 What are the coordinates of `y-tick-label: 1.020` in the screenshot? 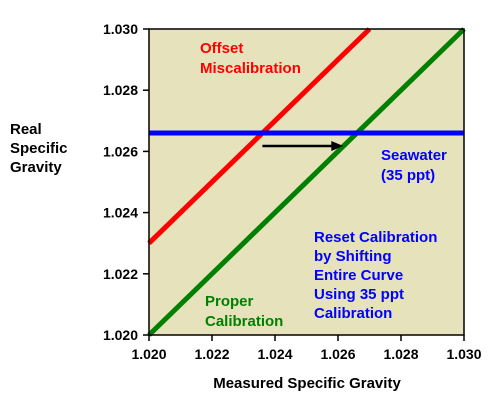 It's located at (120, 335).